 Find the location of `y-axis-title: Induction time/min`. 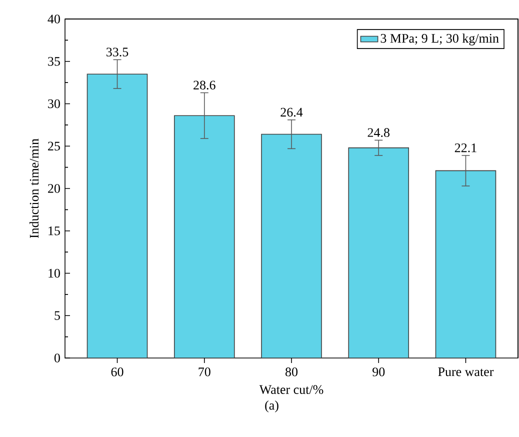

y-axis-title: Induction time/min is located at coordinates (34, 188).